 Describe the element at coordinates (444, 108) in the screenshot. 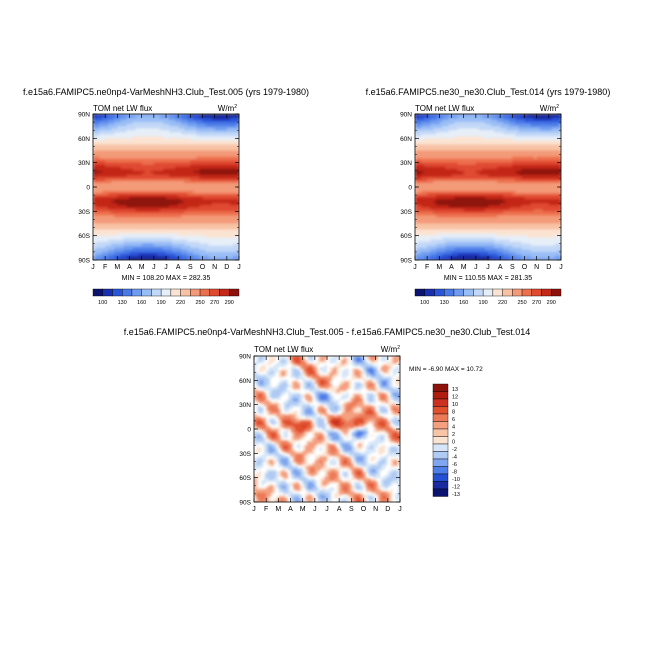

I see `panel-2-left-label: TOM net LW flux` at that location.